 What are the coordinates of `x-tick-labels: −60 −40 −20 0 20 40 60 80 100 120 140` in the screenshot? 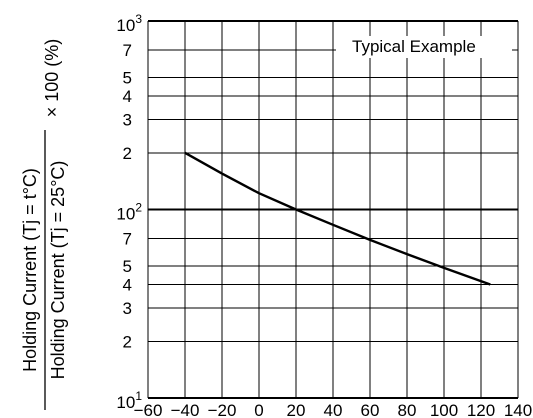 It's located at (333, 409).